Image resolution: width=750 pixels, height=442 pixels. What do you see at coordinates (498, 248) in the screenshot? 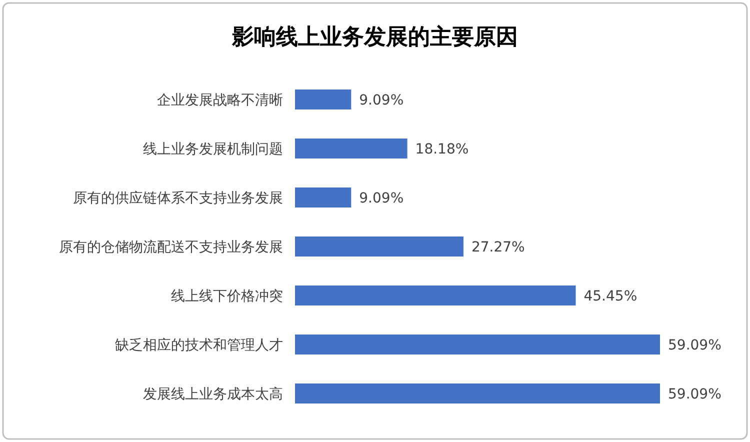
I see `data-label: 27.27%` at bounding box center [498, 248].